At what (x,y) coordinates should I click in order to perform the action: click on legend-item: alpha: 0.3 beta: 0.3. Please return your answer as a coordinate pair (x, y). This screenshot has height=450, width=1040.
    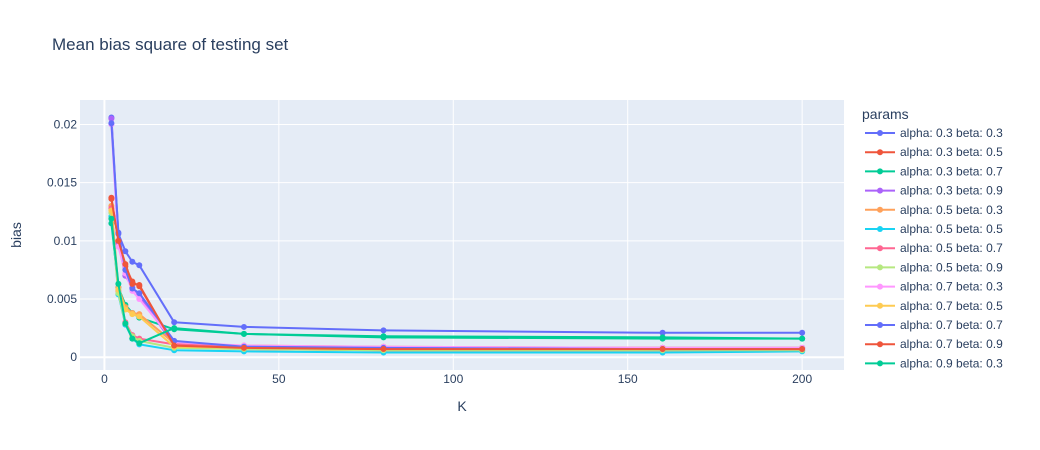
    Looking at the image, I should click on (934, 133).